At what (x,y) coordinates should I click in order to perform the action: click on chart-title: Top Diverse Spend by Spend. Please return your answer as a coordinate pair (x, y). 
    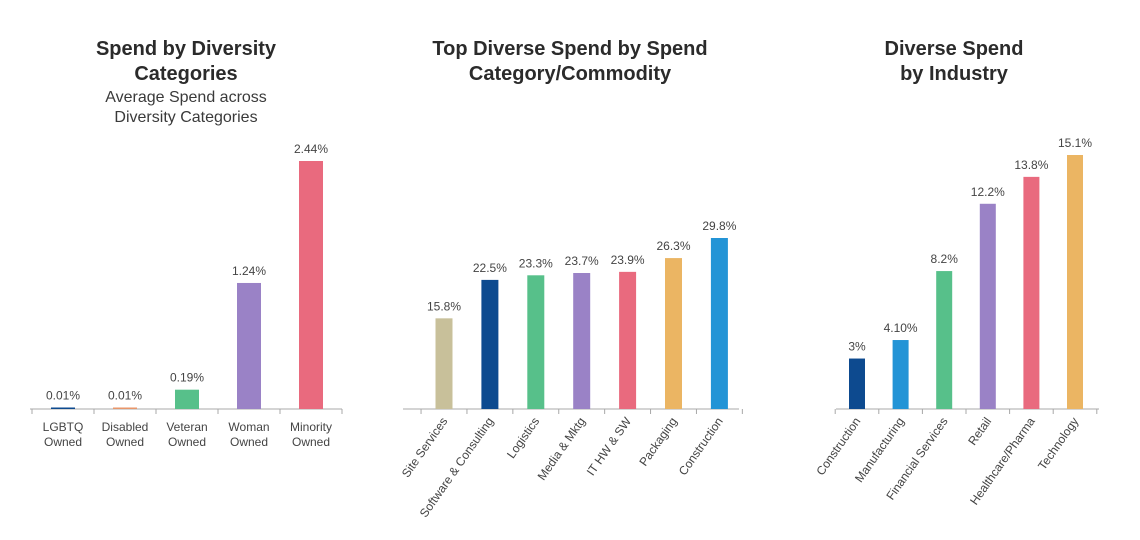
    Looking at the image, I should click on (569, 49).